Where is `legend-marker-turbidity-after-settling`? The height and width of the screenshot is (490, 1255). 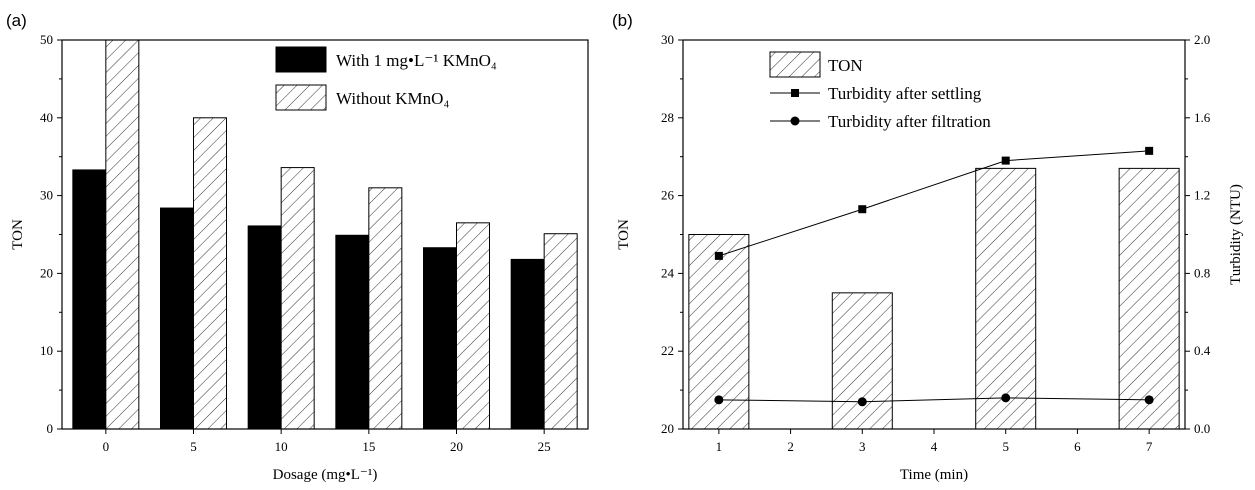 legend-marker-turbidity-after-settling is located at coordinates (795, 93).